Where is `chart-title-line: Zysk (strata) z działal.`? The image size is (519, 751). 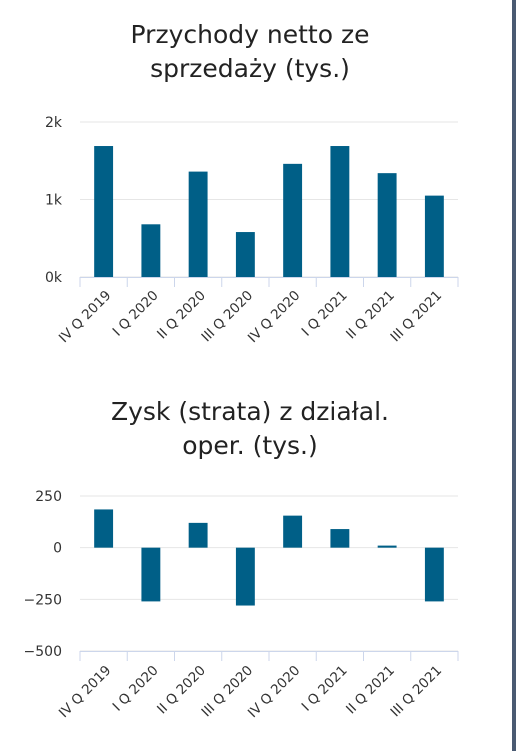 chart-title-line: Zysk (strata) z działal. is located at coordinates (249, 411).